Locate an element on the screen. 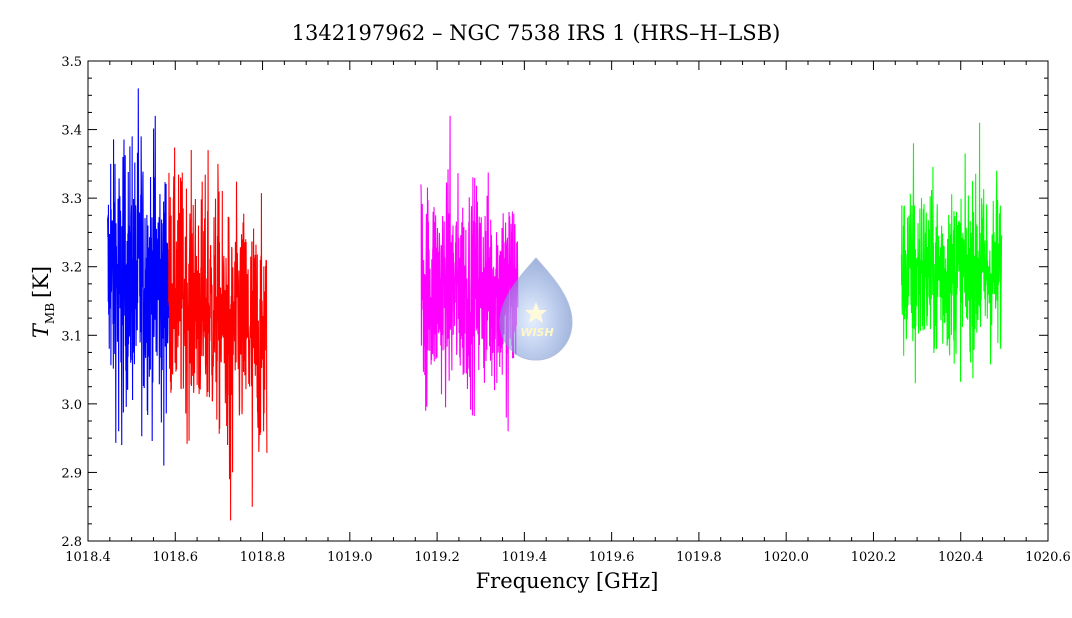 This screenshot has height=618, width=1072. y-tick-label: 3.0 is located at coordinates (71, 405).